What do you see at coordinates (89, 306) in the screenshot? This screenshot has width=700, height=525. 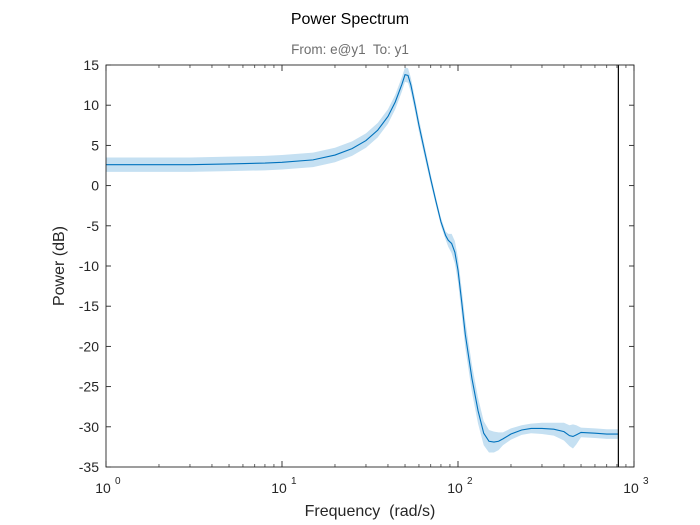 I see `y-tick-label: -15` at bounding box center [89, 306].